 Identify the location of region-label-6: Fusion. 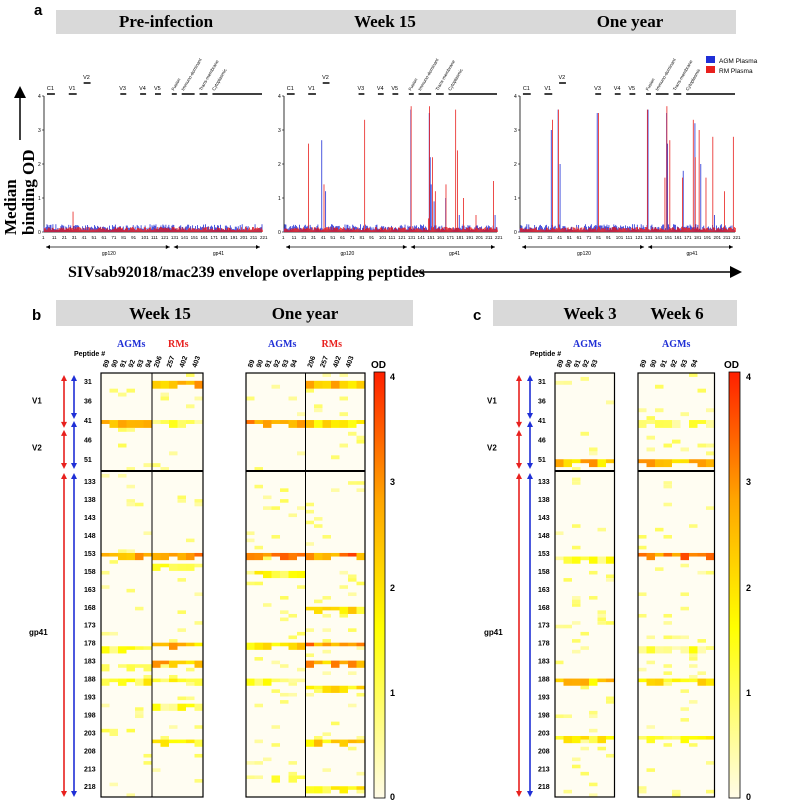
(175, 84).